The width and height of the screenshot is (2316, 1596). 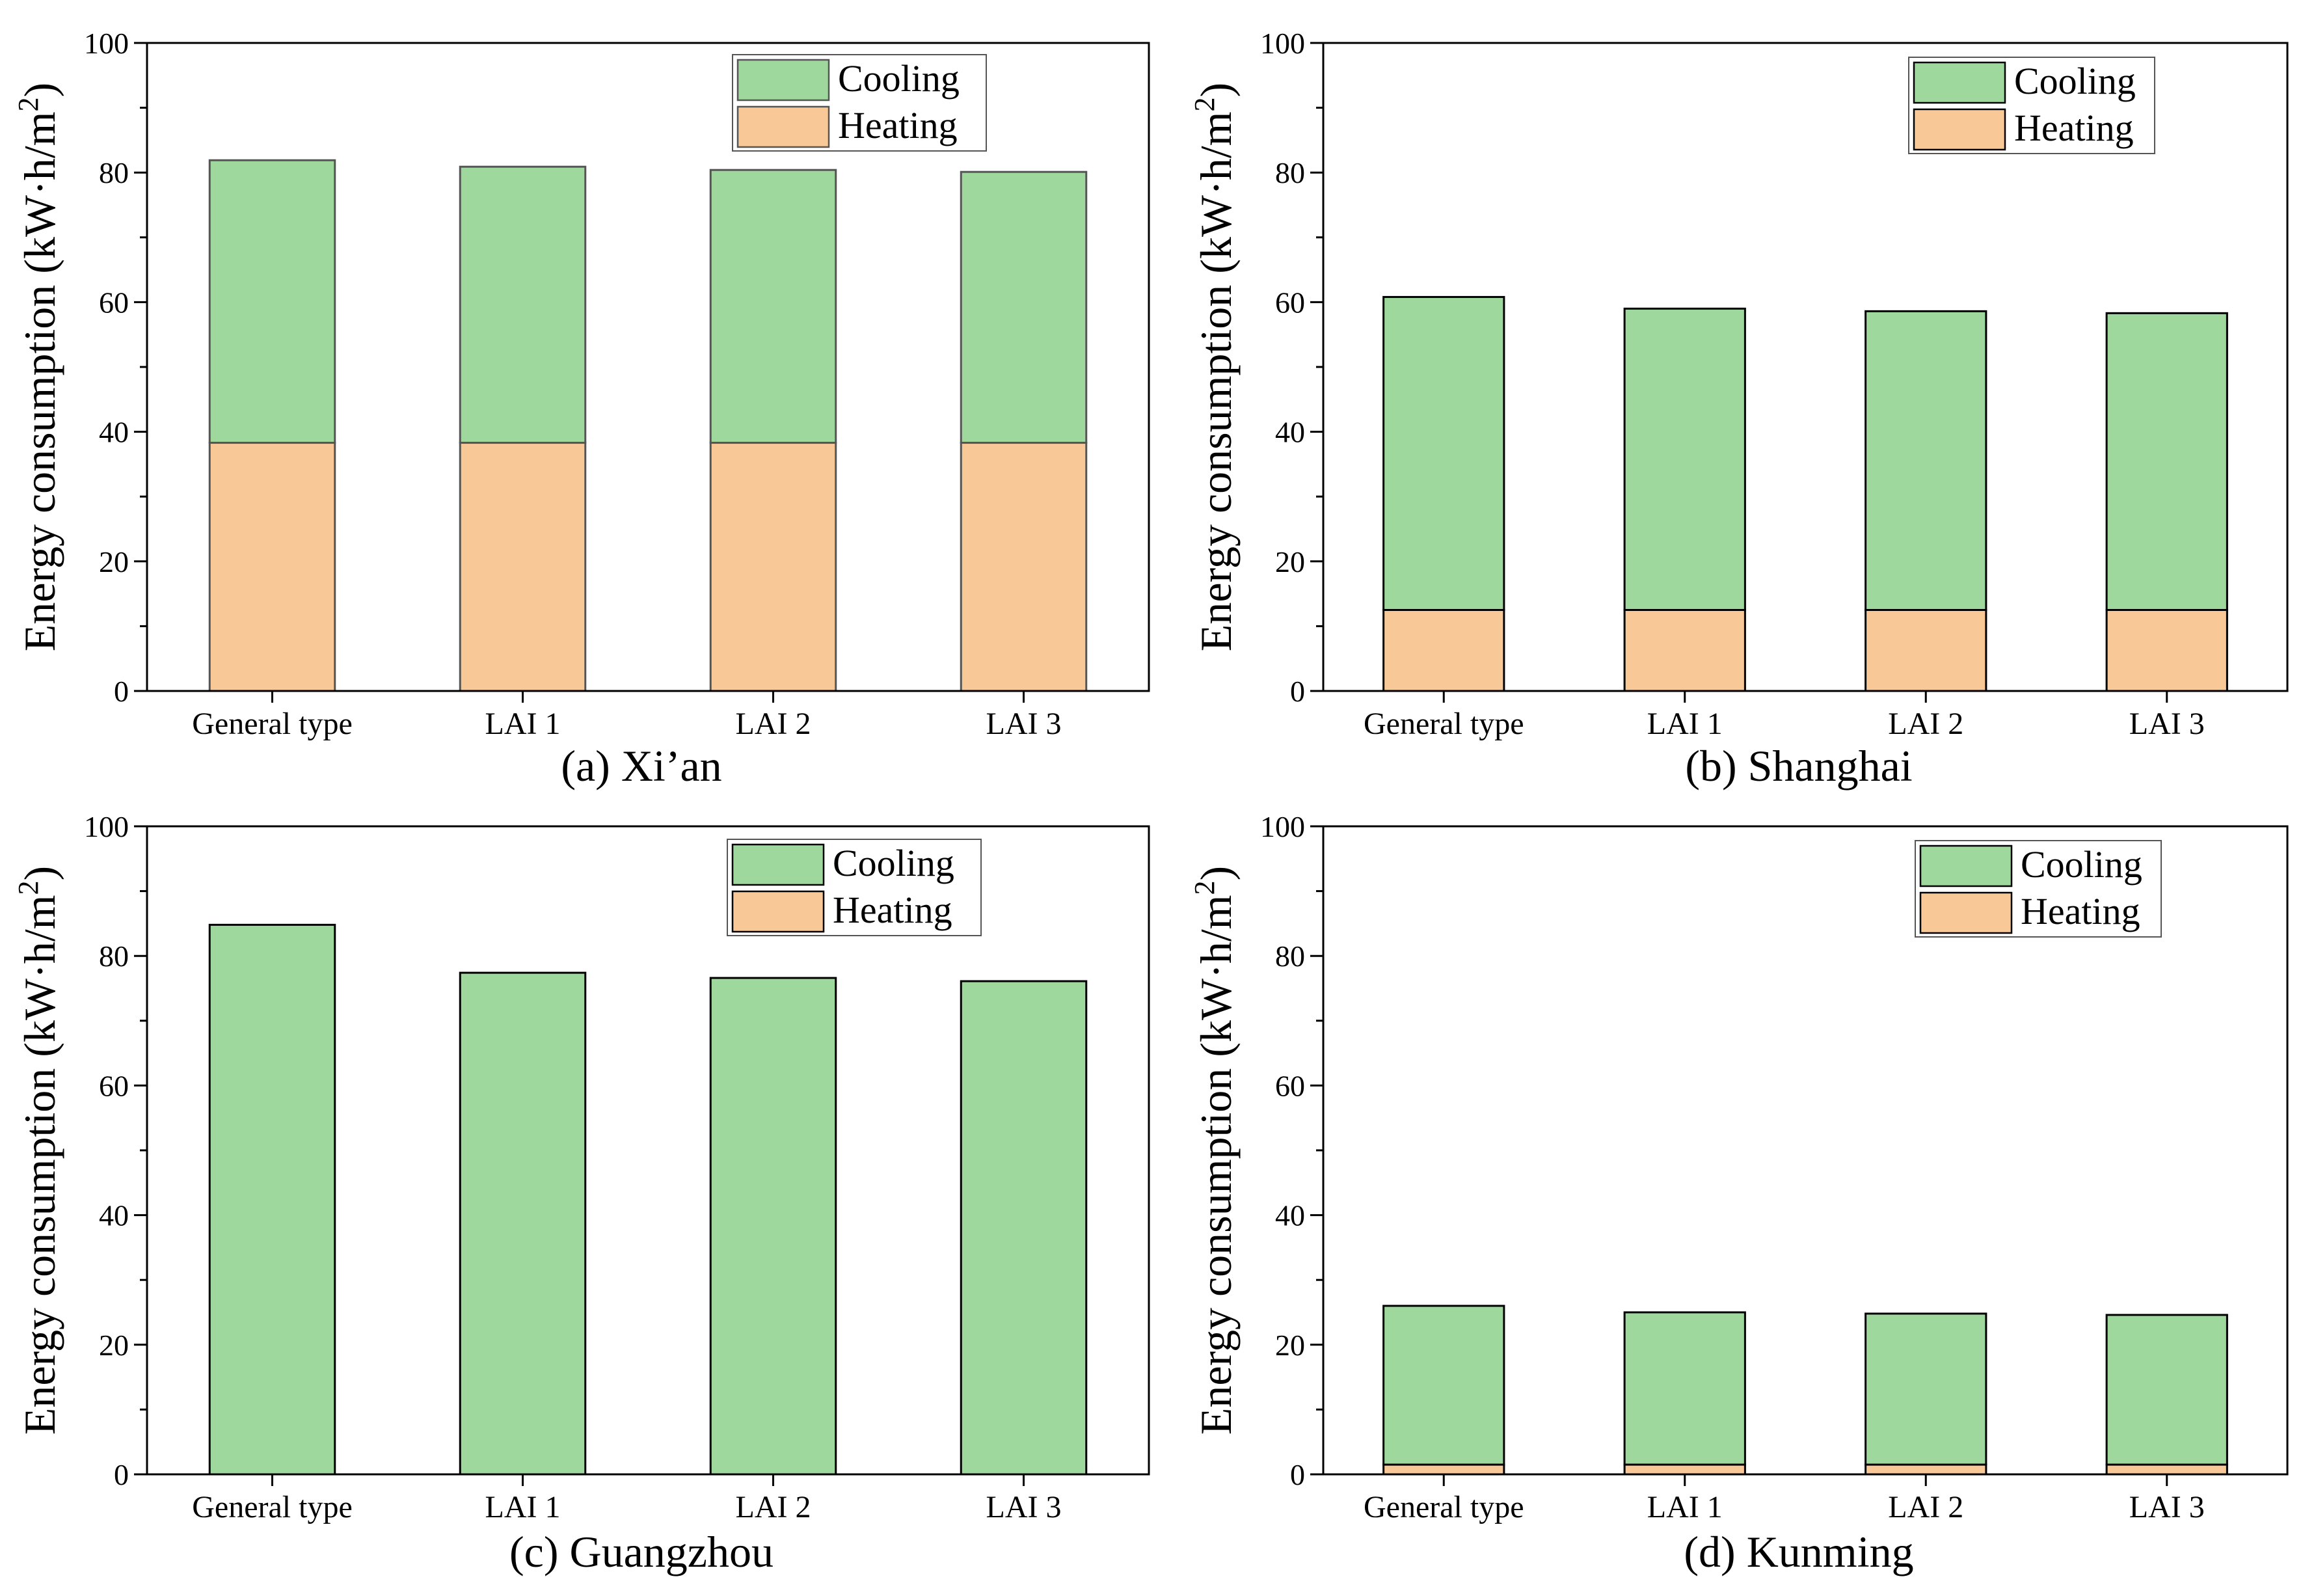 I want to click on panel-caption: (c) Guangzhou, so click(x=641, y=1551).